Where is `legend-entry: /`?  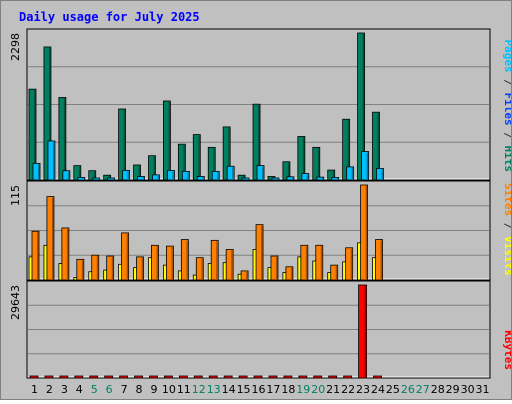
legend-entry: / is located at coordinates (506, 83).